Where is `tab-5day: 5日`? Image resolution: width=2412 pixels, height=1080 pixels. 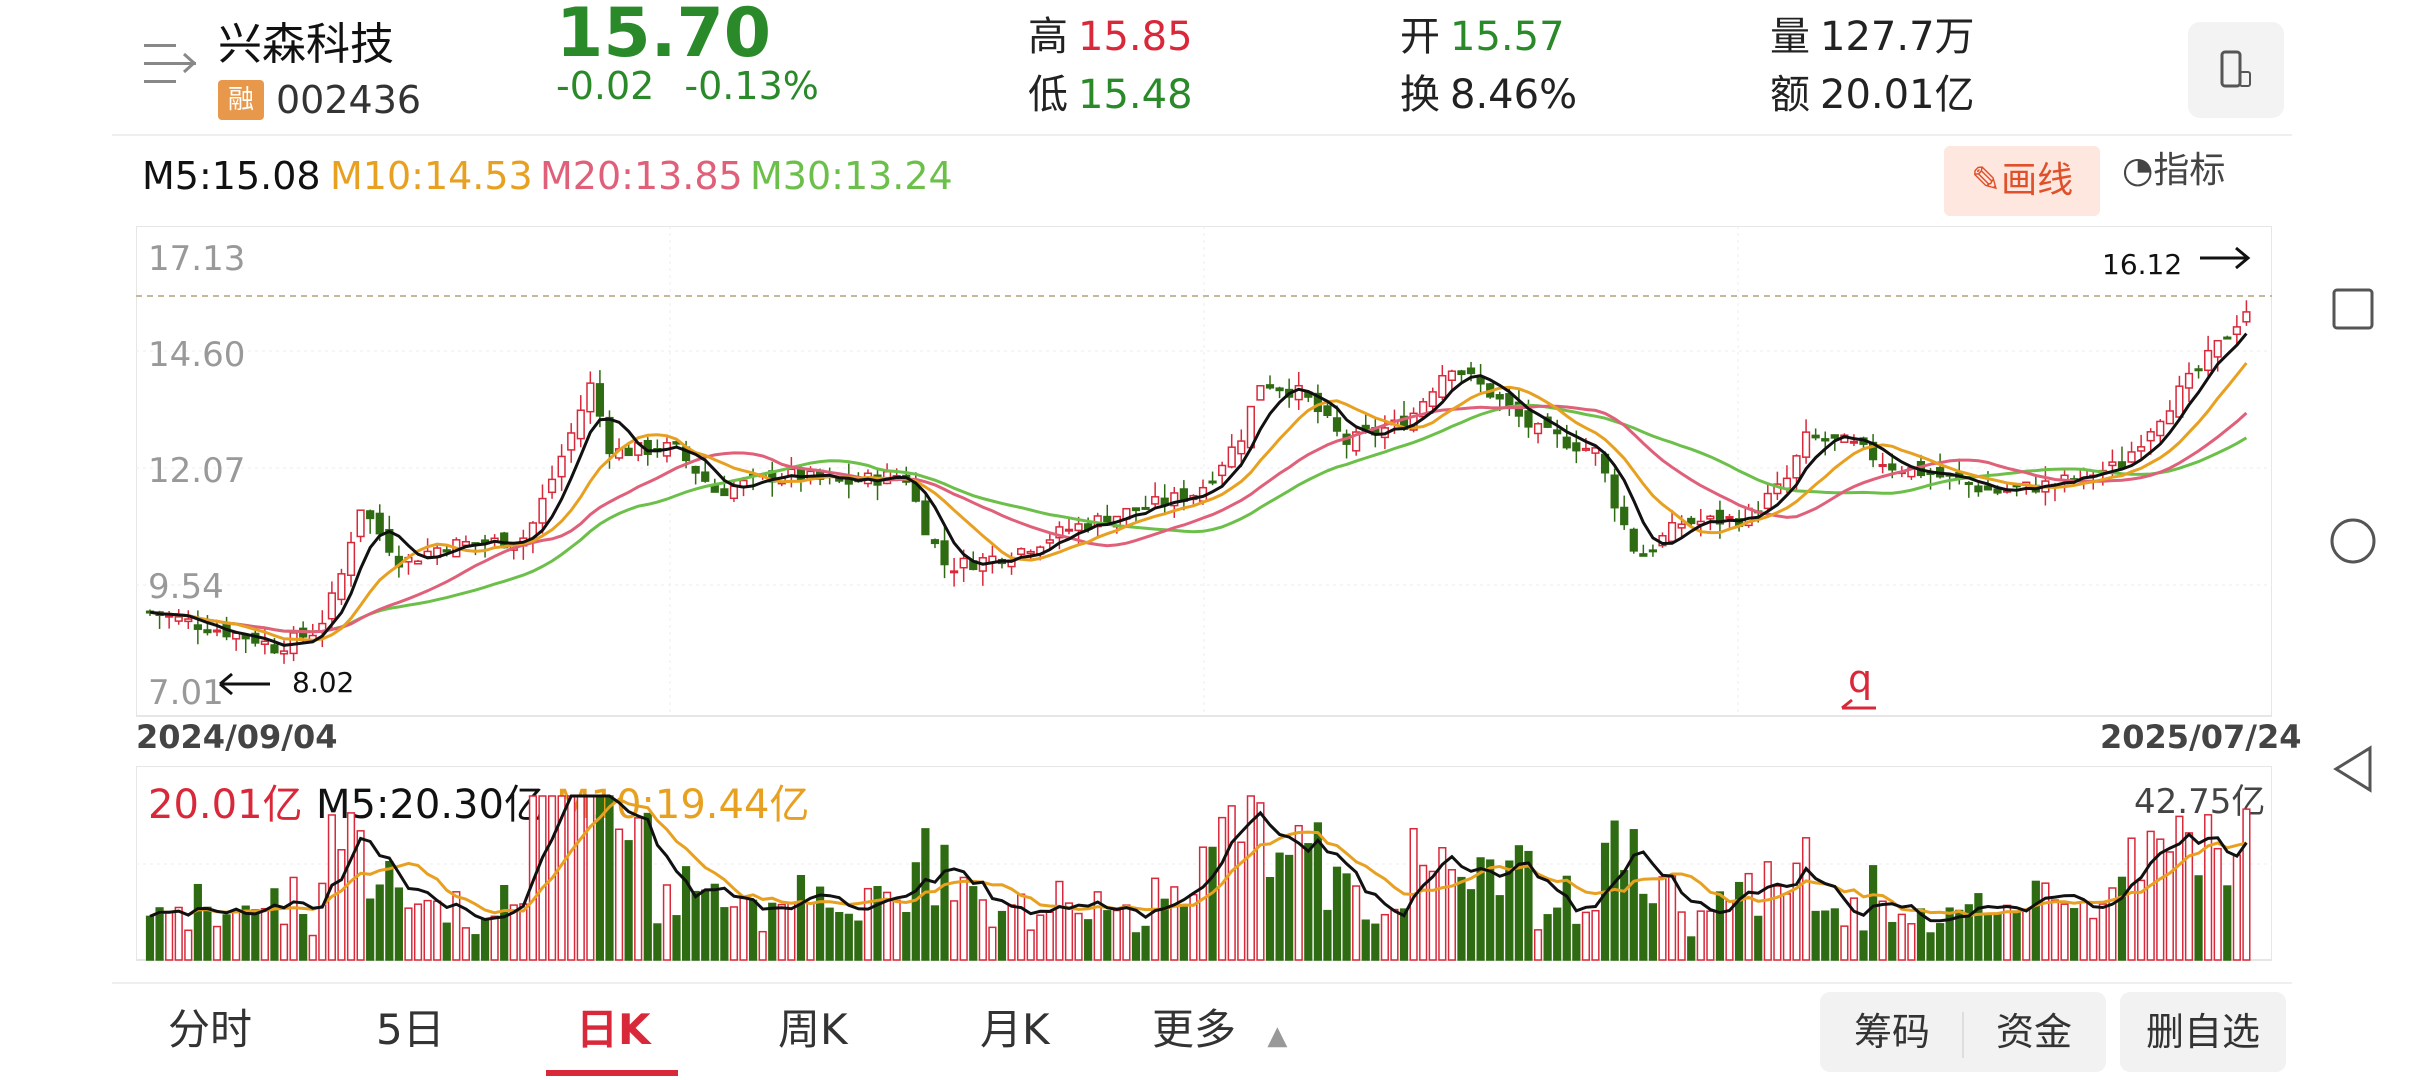 tab-5day: 5日 is located at coordinates (410, 1029).